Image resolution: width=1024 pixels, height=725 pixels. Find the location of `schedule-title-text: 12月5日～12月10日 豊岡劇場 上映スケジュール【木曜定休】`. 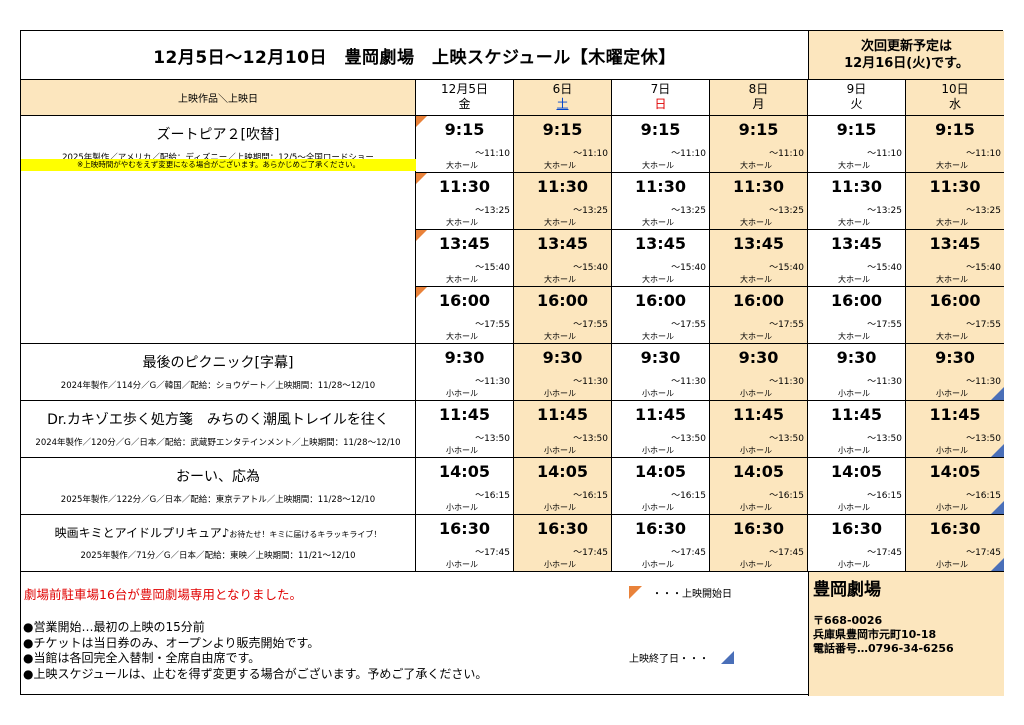

schedule-title-text: 12月5日～12月10日 豊岡劇場 上映スケジュール【木曜定休】 is located at coordinates (414, 57).